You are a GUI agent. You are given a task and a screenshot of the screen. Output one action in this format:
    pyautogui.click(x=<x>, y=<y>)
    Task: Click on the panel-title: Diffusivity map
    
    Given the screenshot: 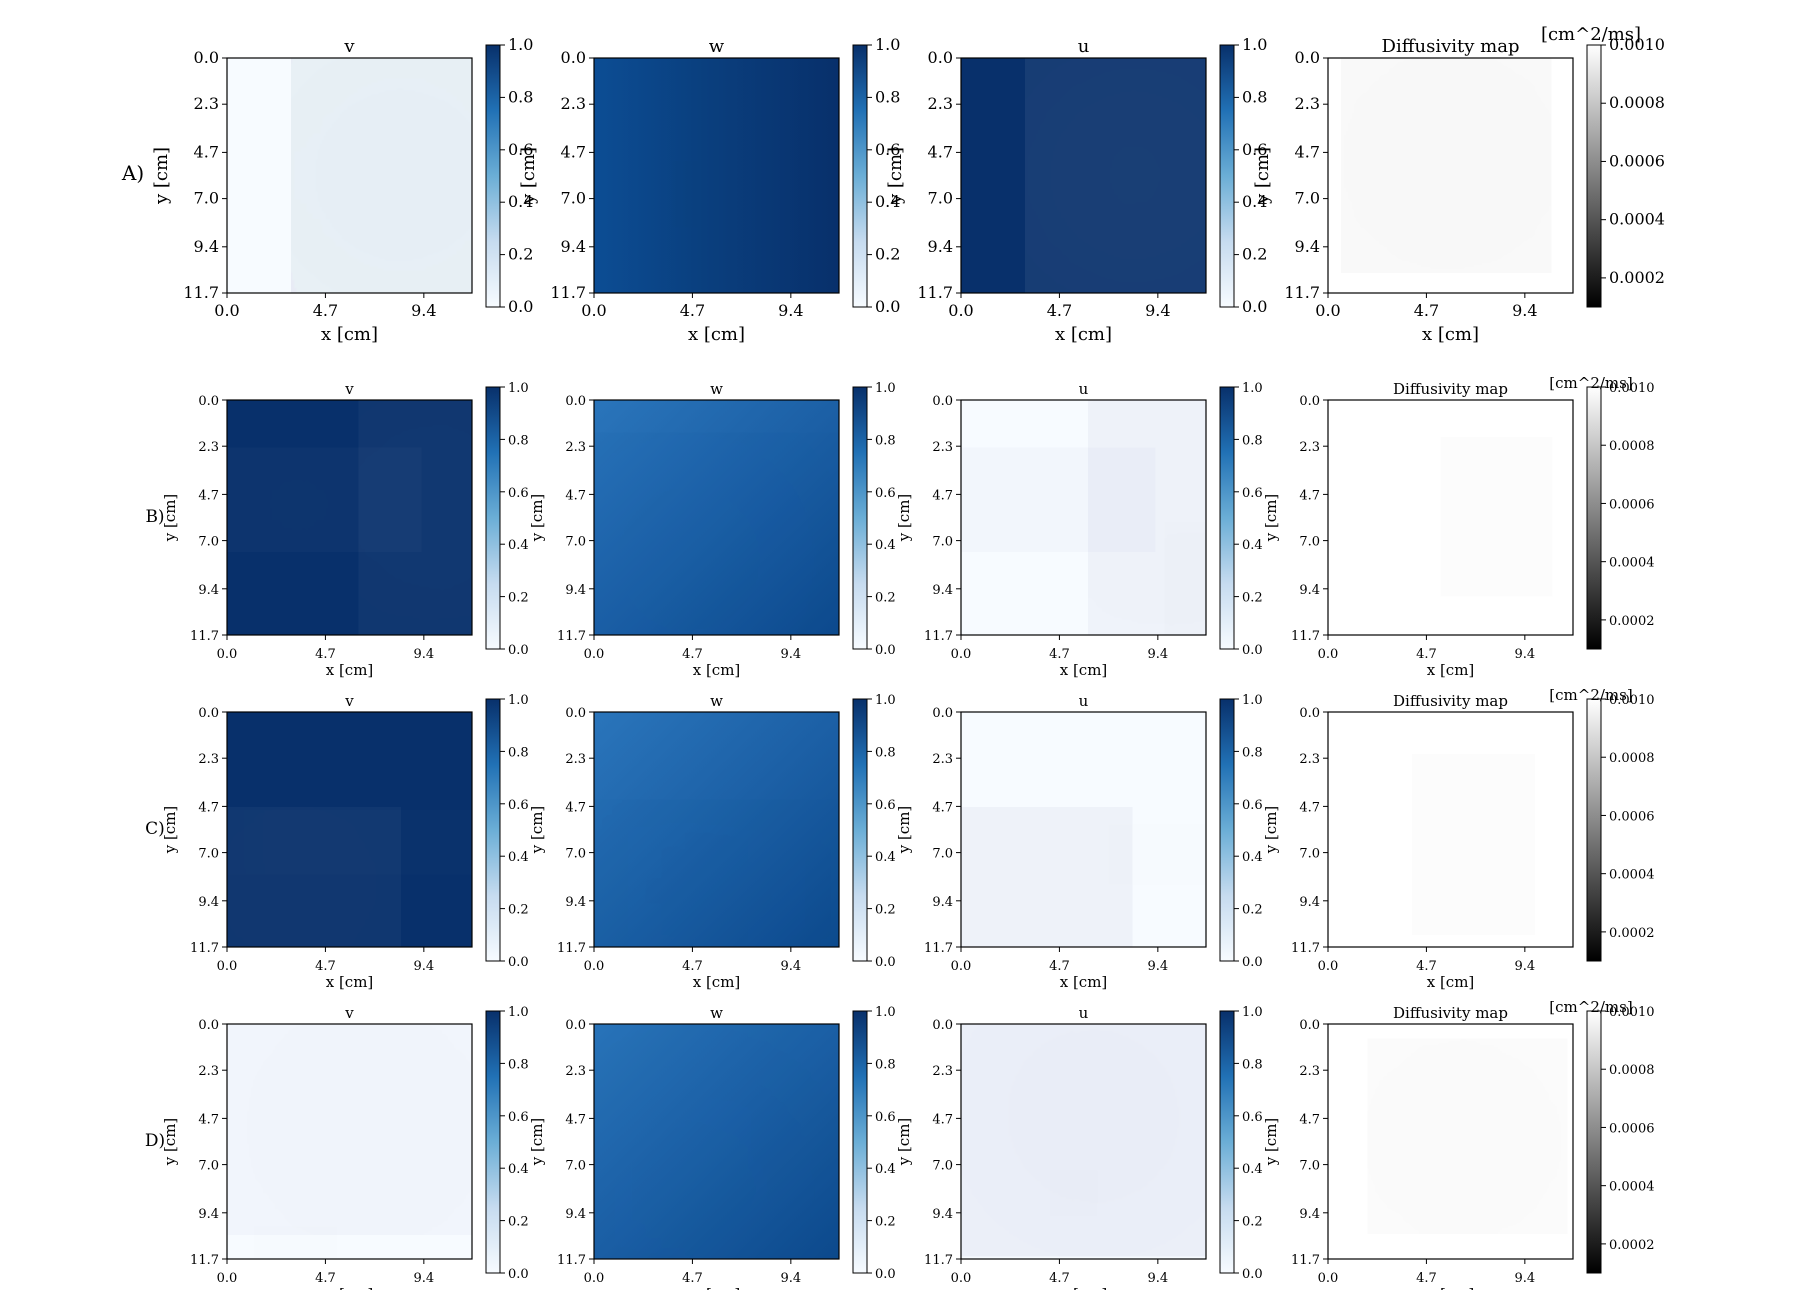 What is the action you would take?
    pyautogui.click(x=1450, y=1013)
    